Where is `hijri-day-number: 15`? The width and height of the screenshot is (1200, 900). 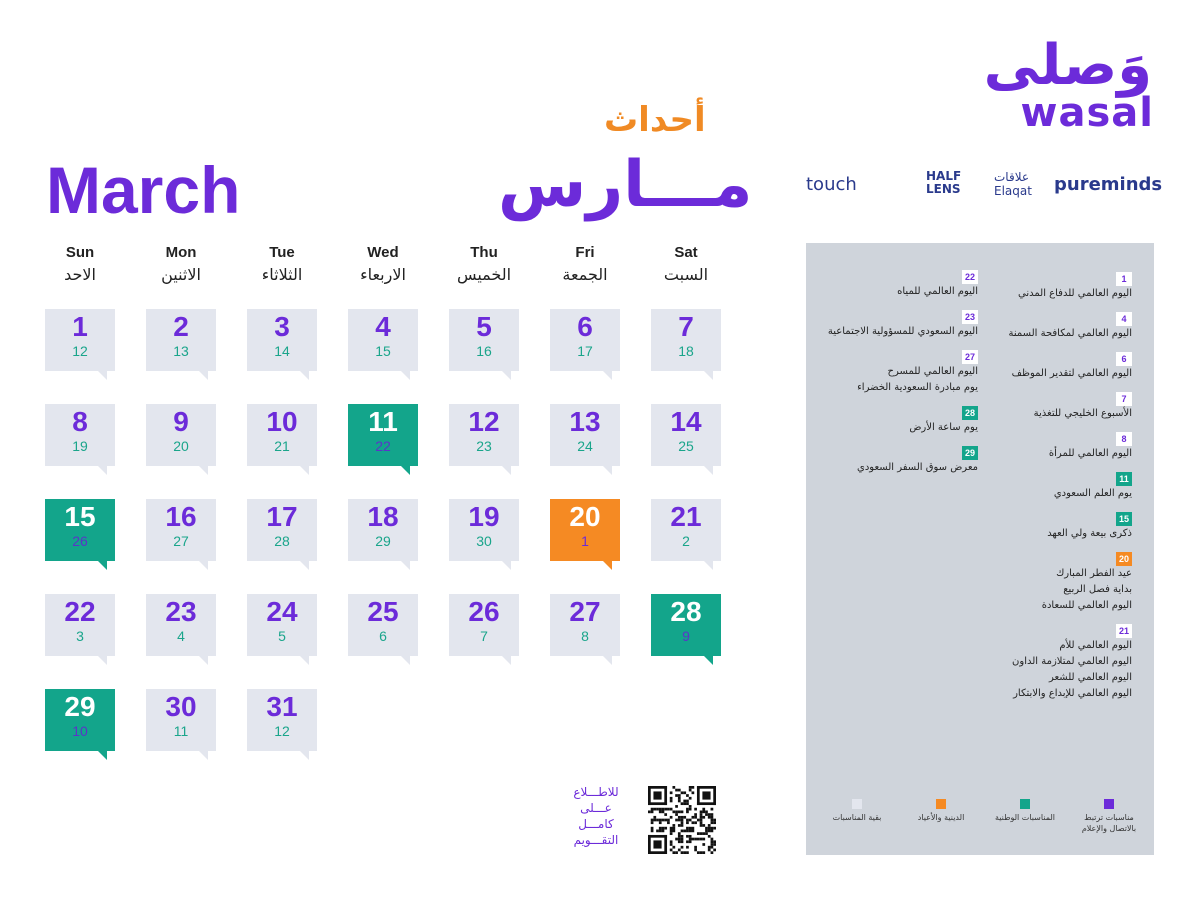
hijri-day-number: 15 is located at coordinates (383, 351).